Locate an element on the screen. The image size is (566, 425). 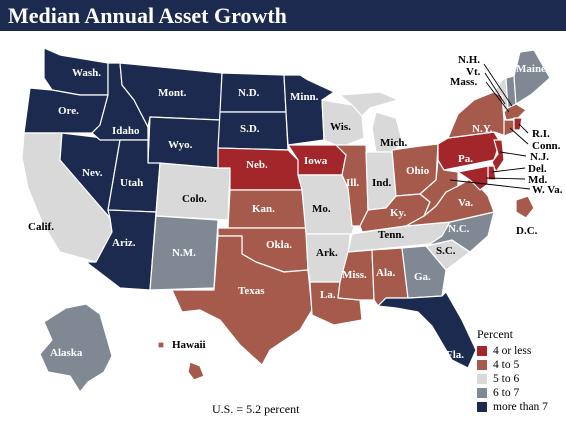
label-sd: S.D. is located at coordinates (250, 129).